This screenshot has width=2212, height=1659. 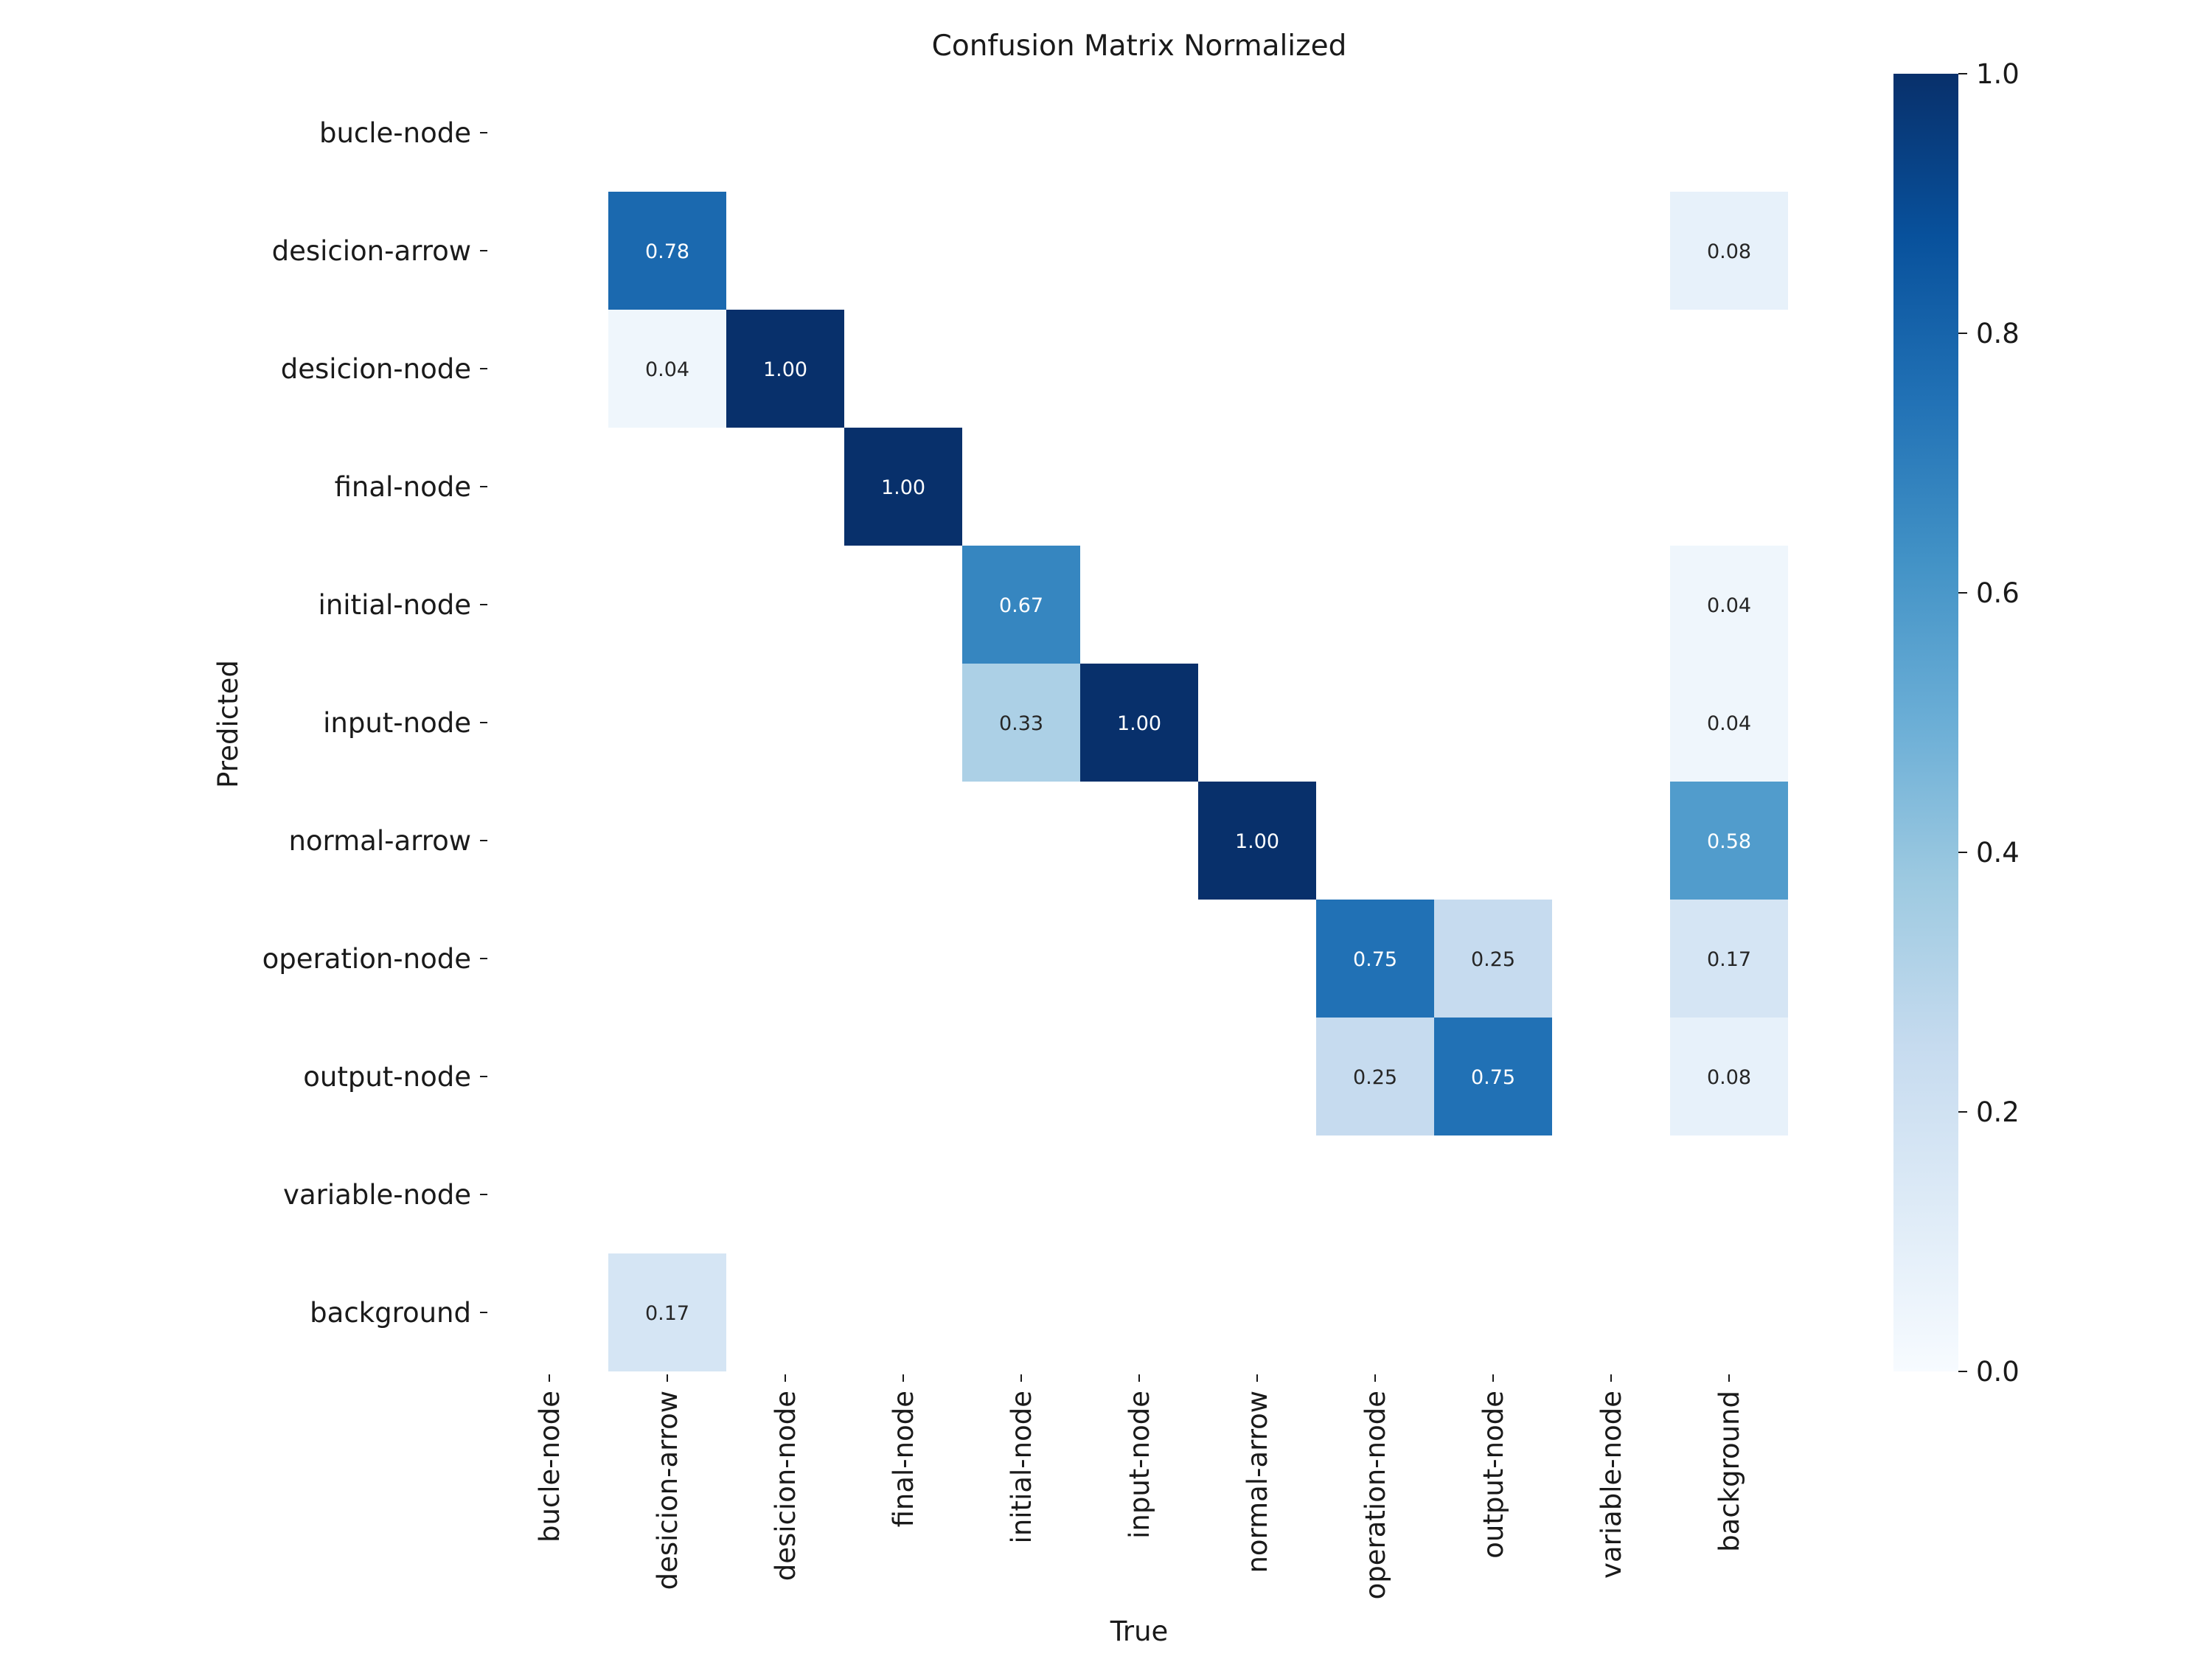 I want to click on x-tick-label: input-node, so click(x=1139, y=1465).